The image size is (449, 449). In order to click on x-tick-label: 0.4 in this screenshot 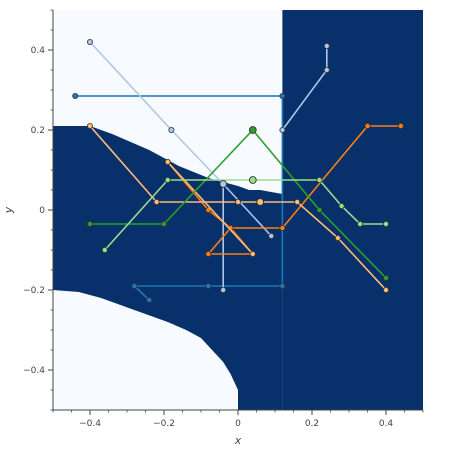, I will do `click(386, 424)`.